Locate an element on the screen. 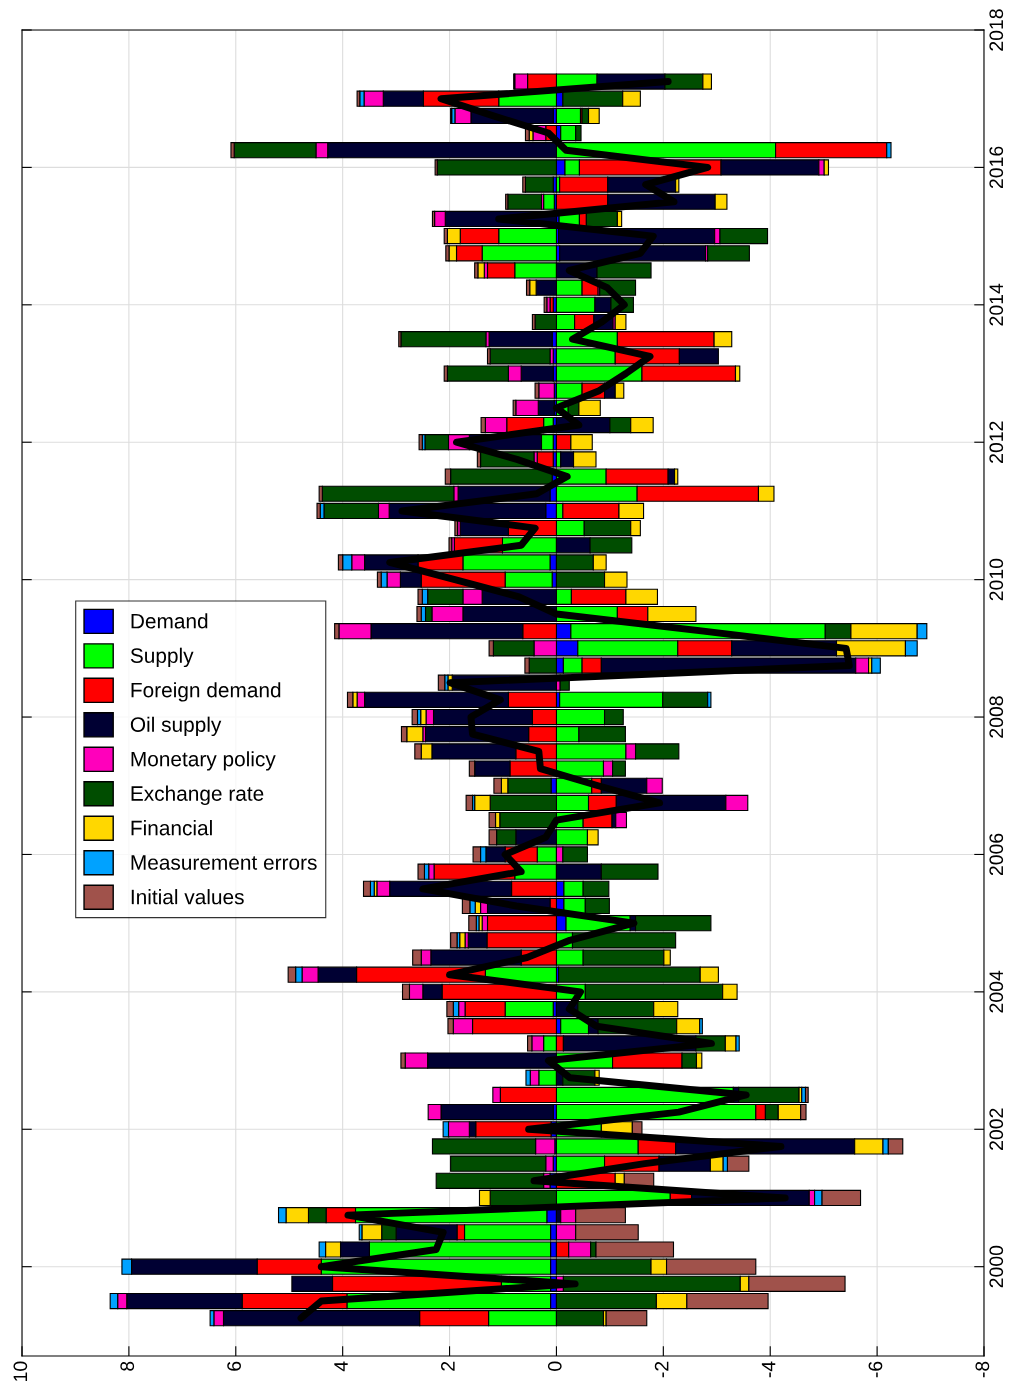 The width and height of the screenshot is (1022, 1396). x-tick-label: 8 is located at coordinates (127, 1366).